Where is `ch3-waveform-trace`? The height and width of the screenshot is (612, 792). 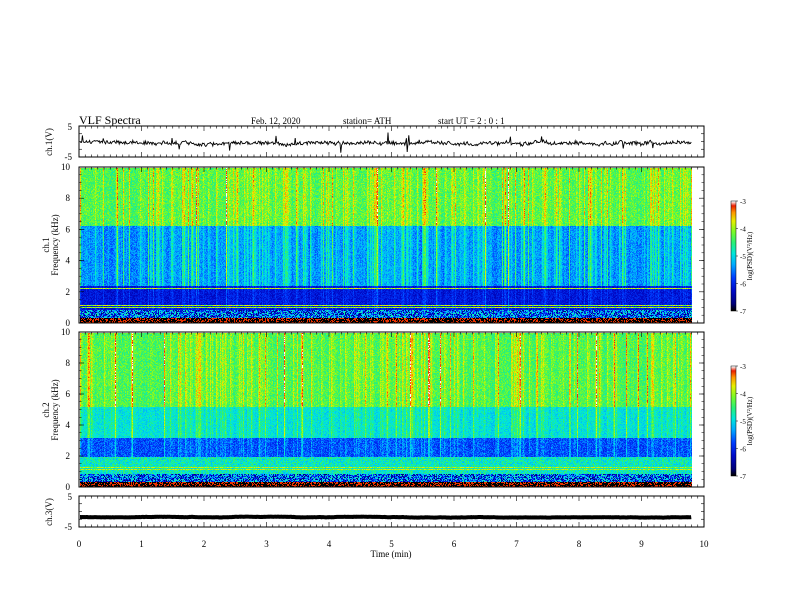 ch3-waveform-trace is located at coordinates (386, 517).